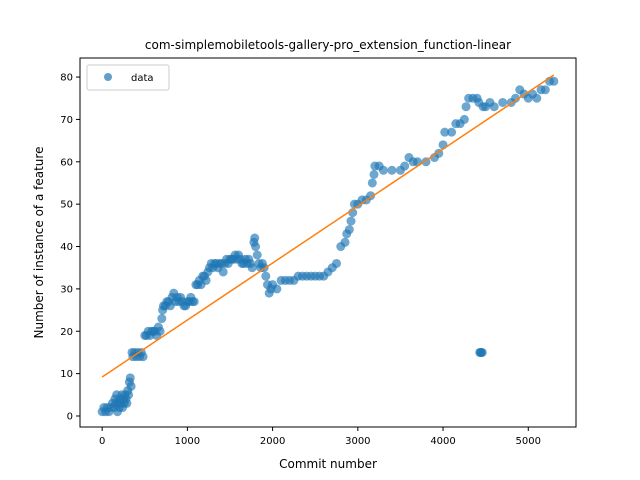  What do you see at coordinates (528, 441) in the screenshot?
I see `x-tick-label: 5000` at bounding box center [528, 441].